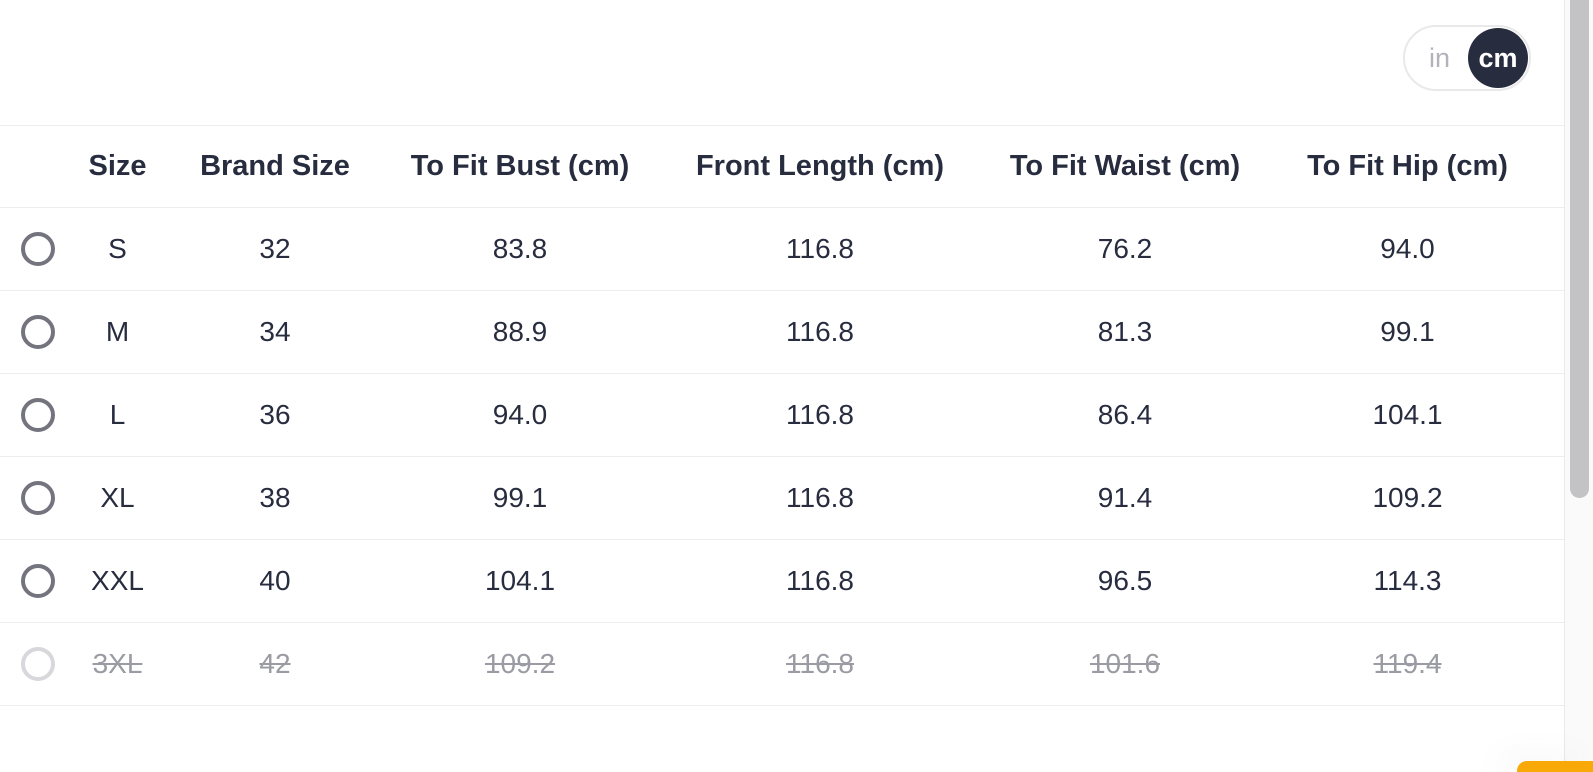 The image size is (1593, 772). I want to click on hip-cell: 94.0, so click(1407, 248).